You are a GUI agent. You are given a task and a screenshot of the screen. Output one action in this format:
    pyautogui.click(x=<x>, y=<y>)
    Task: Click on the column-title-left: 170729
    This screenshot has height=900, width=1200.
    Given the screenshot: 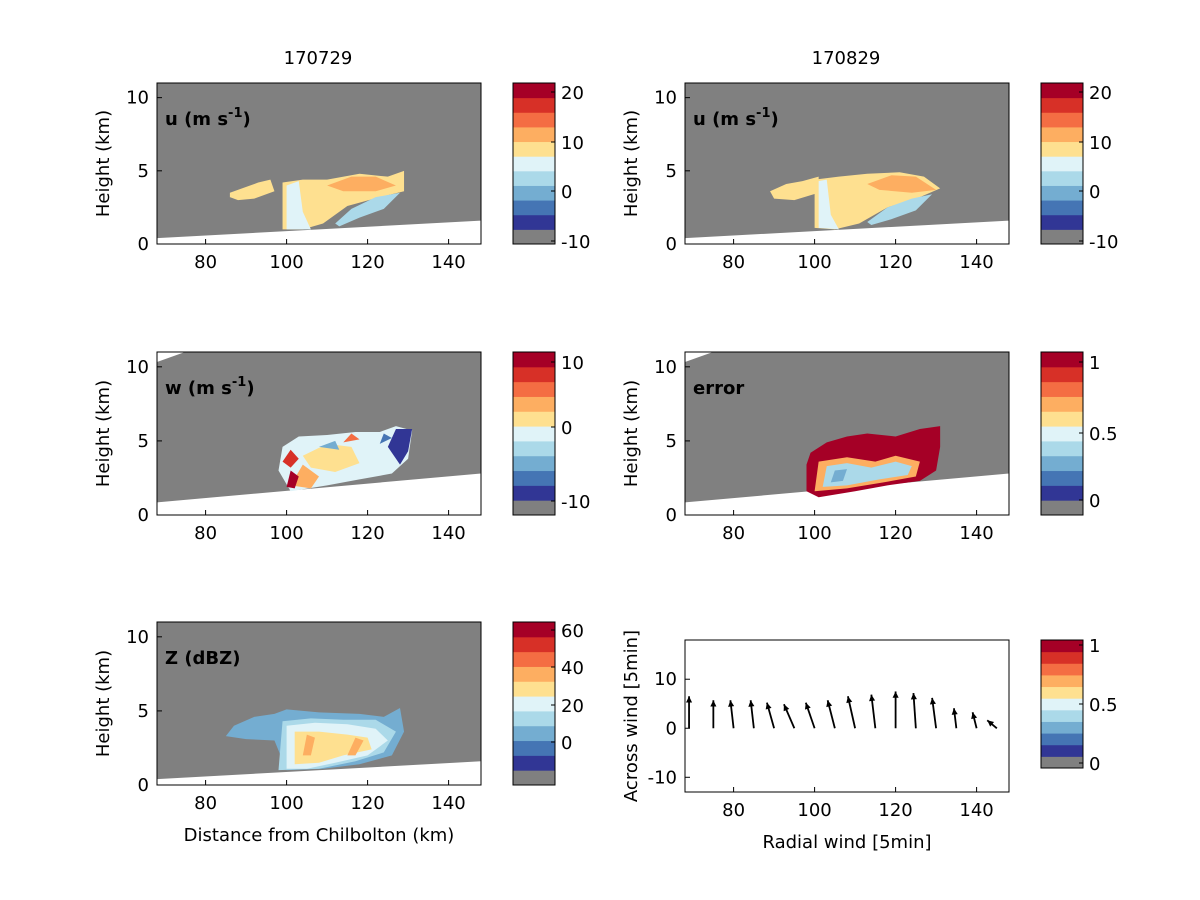 What is the action you would take?
    pyautogui.click(x=318, y=58)
    